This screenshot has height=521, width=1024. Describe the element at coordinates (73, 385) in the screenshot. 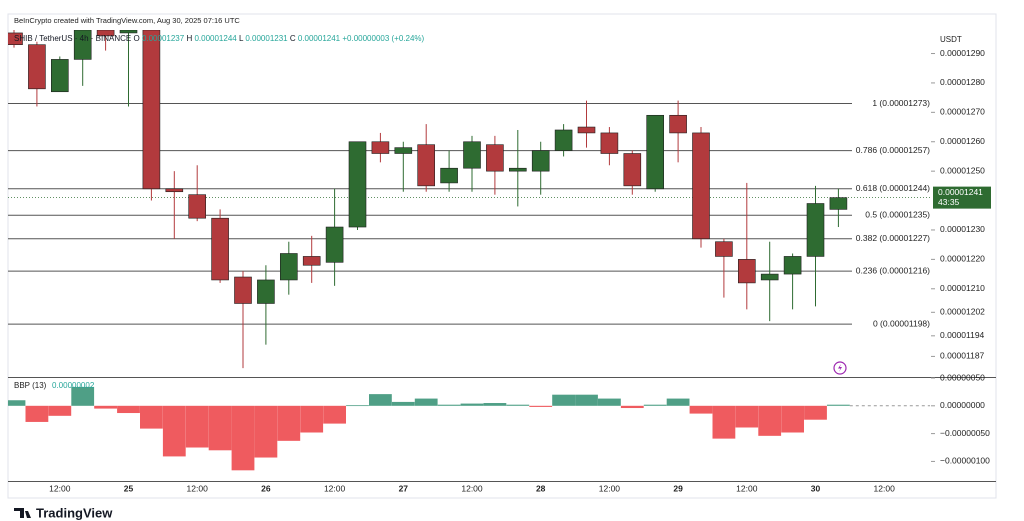

I see `indicator-value: 0.00000002` at that location.